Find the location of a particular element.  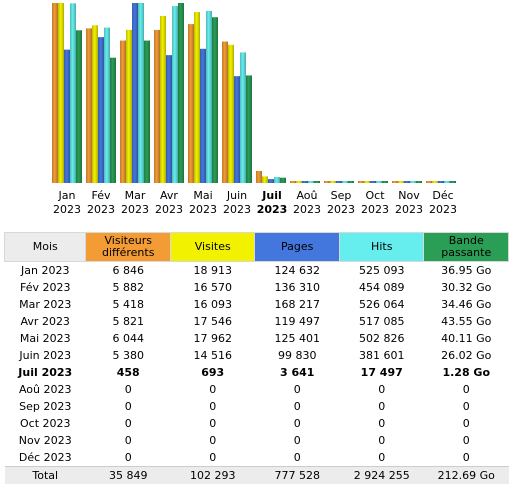

cell-mois: Avr 2023 is located at coordinates (45, 321).